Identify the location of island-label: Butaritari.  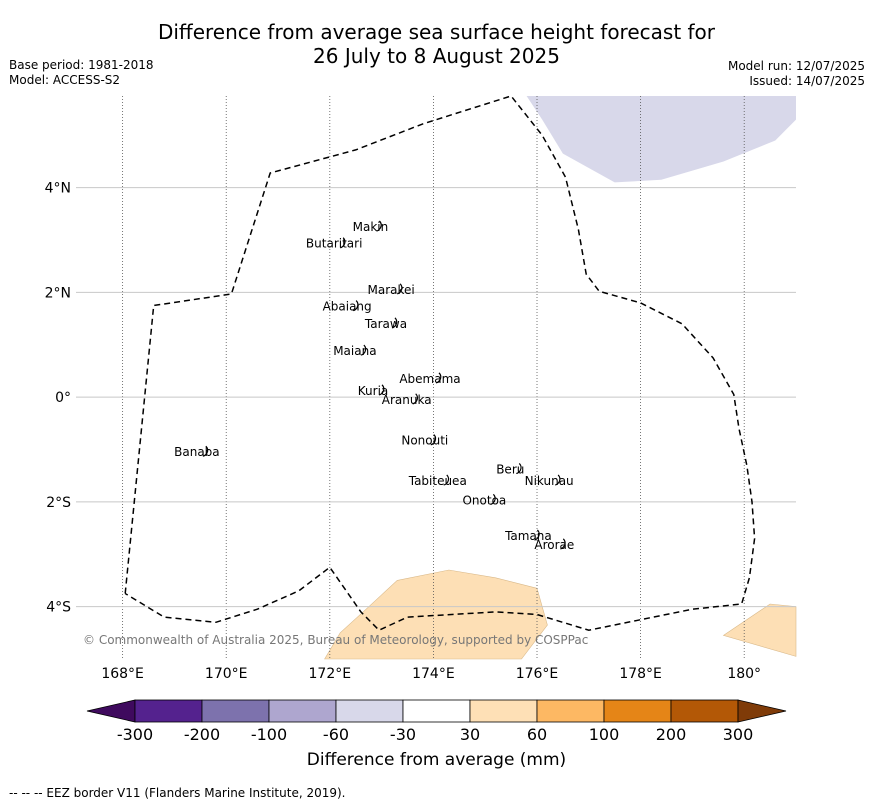
(334, 244).